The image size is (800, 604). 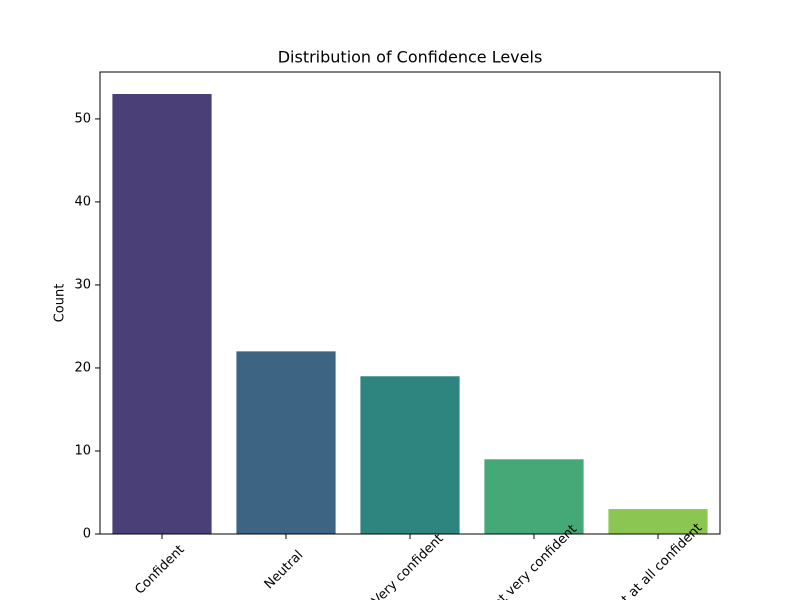 What do you see at coordinates (60, 303) in the screenshot?
I see `y-axis-label: Count` at bounding box center [60, 303].